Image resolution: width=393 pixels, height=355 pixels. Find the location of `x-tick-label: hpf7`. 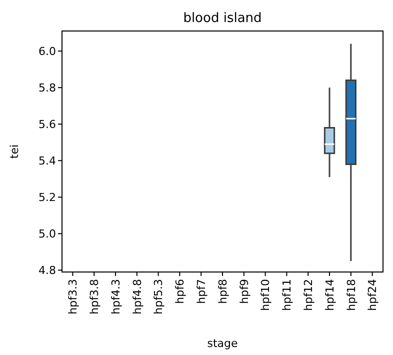

x-tick-label: hpf7 is located at coordinates (201, 291).